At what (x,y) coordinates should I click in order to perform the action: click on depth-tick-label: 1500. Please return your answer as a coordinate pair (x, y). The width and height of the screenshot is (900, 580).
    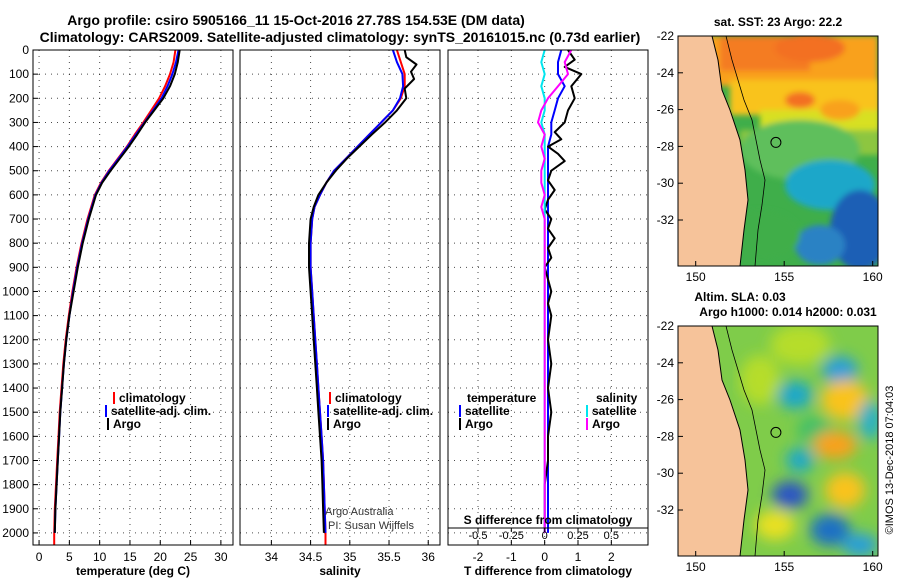
    Looking at the image, I should click on (15, 412).